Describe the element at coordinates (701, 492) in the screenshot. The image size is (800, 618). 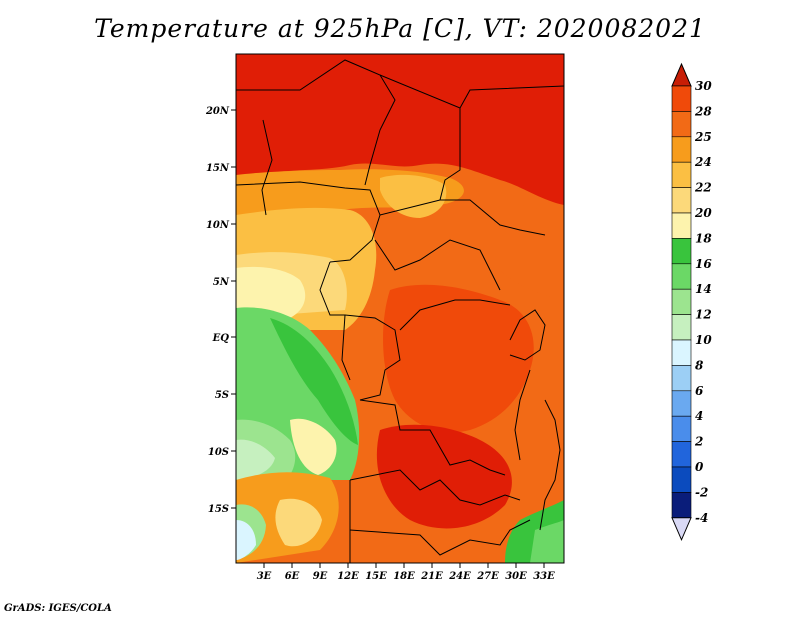
I see `colorbar-label: -2` at that location.